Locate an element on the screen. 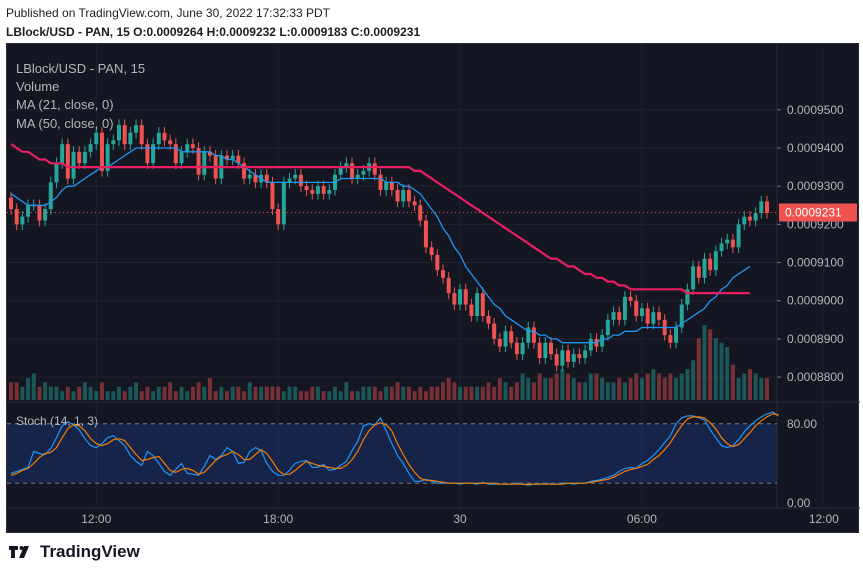  high-value: 0.0009232 is located at coordinates (247, 32).